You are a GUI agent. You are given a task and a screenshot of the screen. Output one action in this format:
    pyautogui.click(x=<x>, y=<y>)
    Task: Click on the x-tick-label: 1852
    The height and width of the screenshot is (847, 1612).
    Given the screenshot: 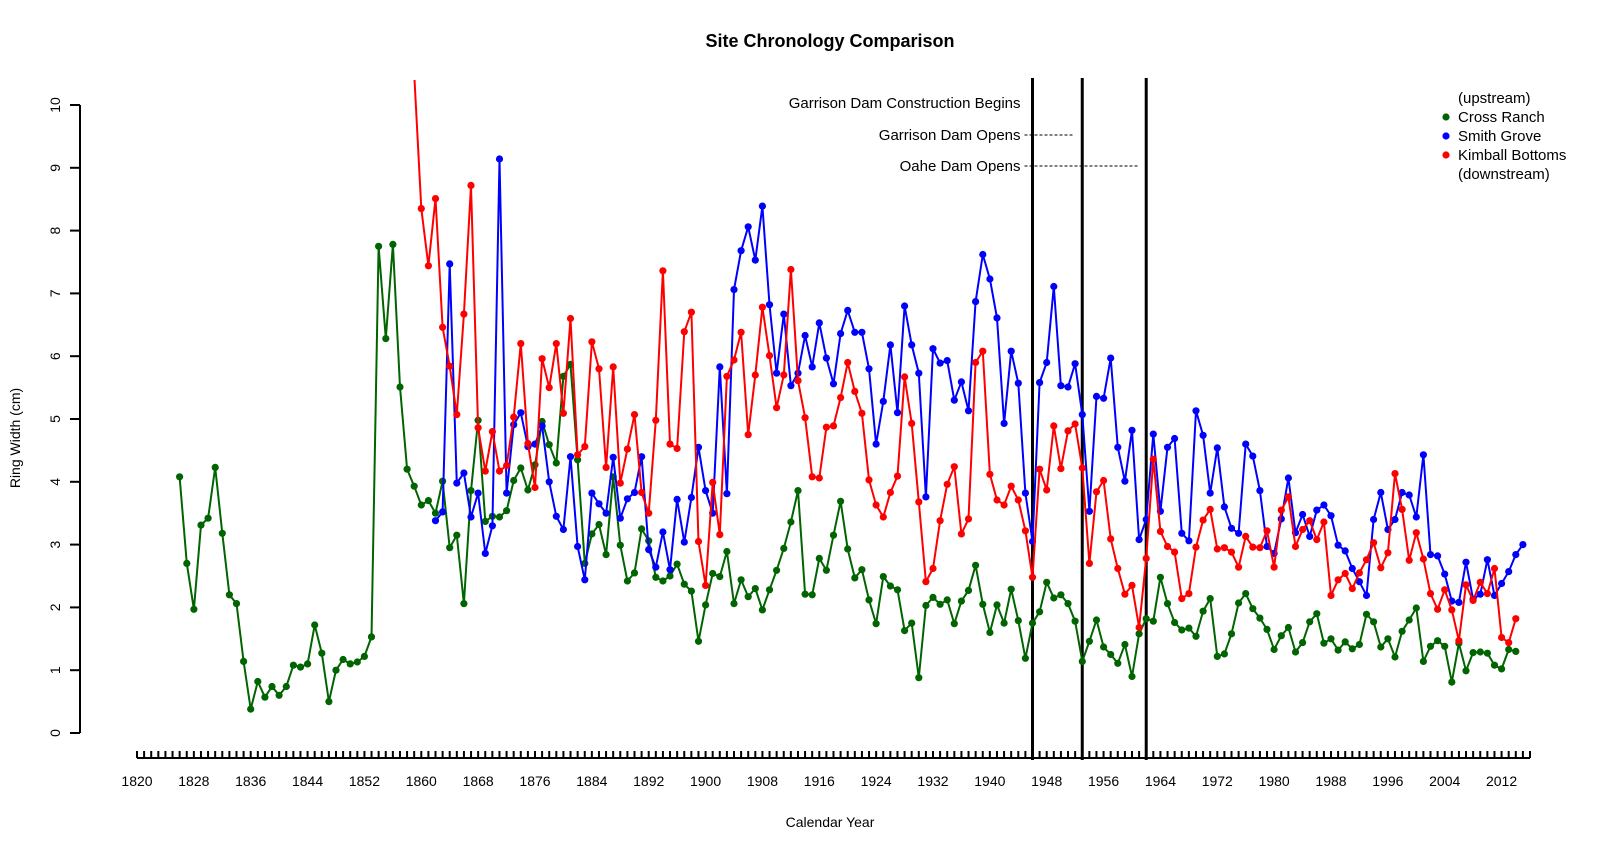 What is the action you would take?
    pyautogui.click(x=364, y=781)
    